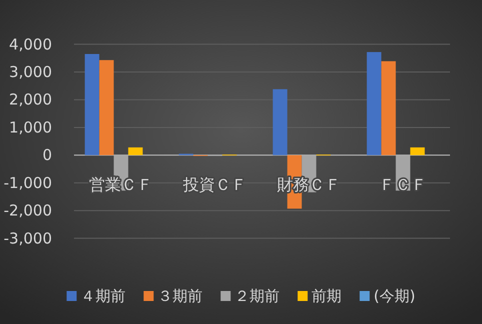  Describe the element at coordinates (103, 296) in the screenshot. I see `legend-label: ４期前` at that location.